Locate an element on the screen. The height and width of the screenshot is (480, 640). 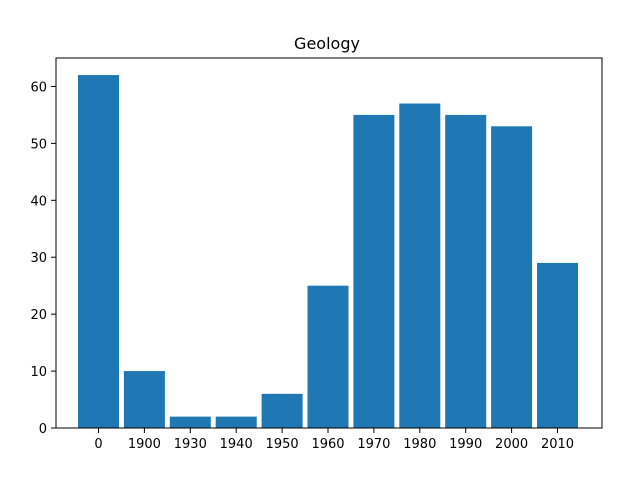
x-tick-label-1970: 1970 is located at coordinates (373, 444).